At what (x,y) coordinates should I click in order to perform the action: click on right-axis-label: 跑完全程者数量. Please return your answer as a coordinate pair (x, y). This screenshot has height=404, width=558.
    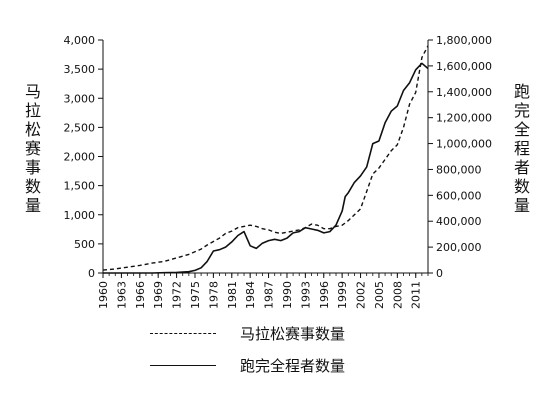
    Looking at the image, I should click on (521, 148).